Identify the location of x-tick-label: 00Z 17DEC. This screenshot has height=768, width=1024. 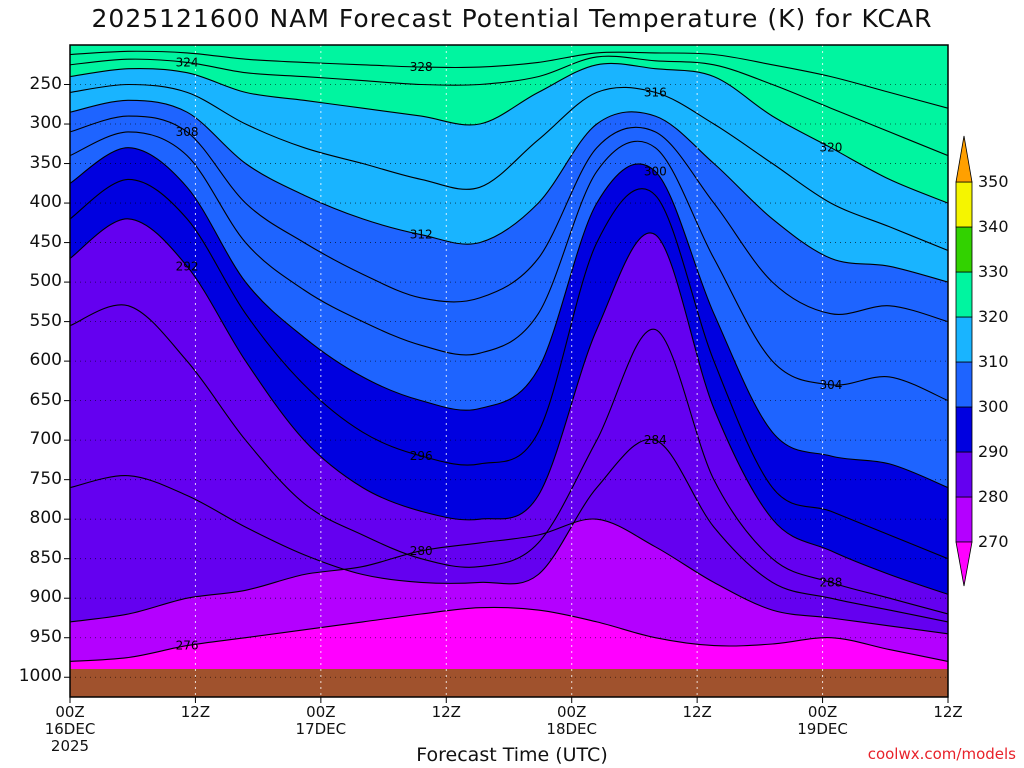
(321, 720).